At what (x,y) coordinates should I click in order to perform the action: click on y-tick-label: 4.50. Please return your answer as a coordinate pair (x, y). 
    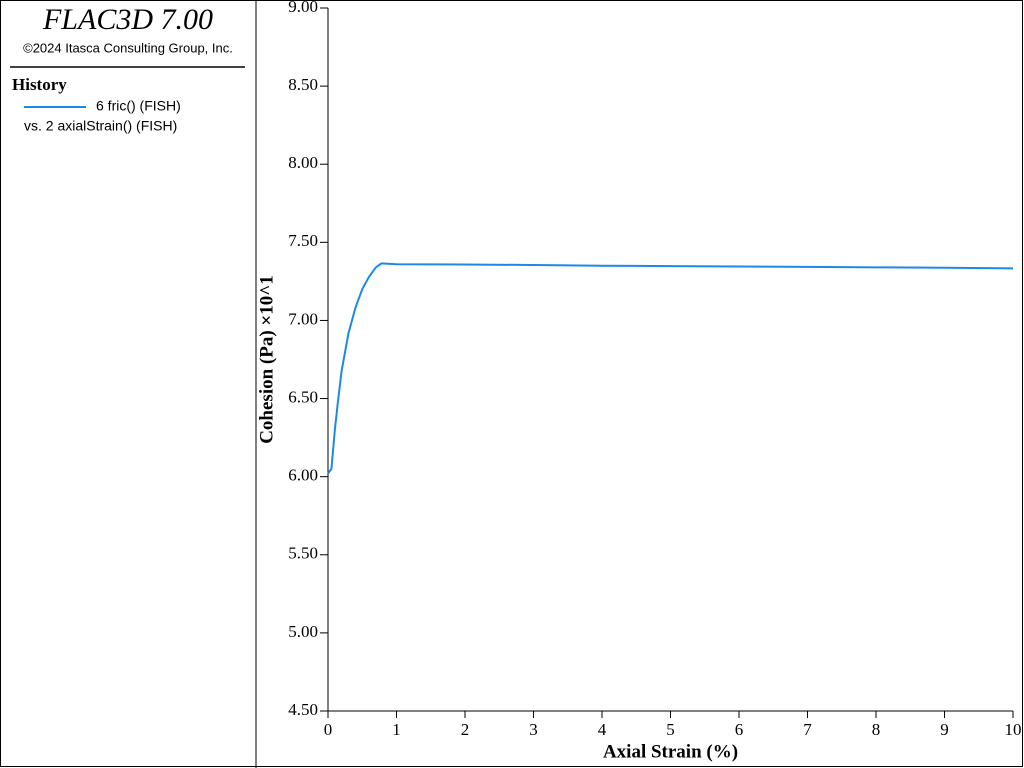
    Looking at the image, I should click on (303, 709).